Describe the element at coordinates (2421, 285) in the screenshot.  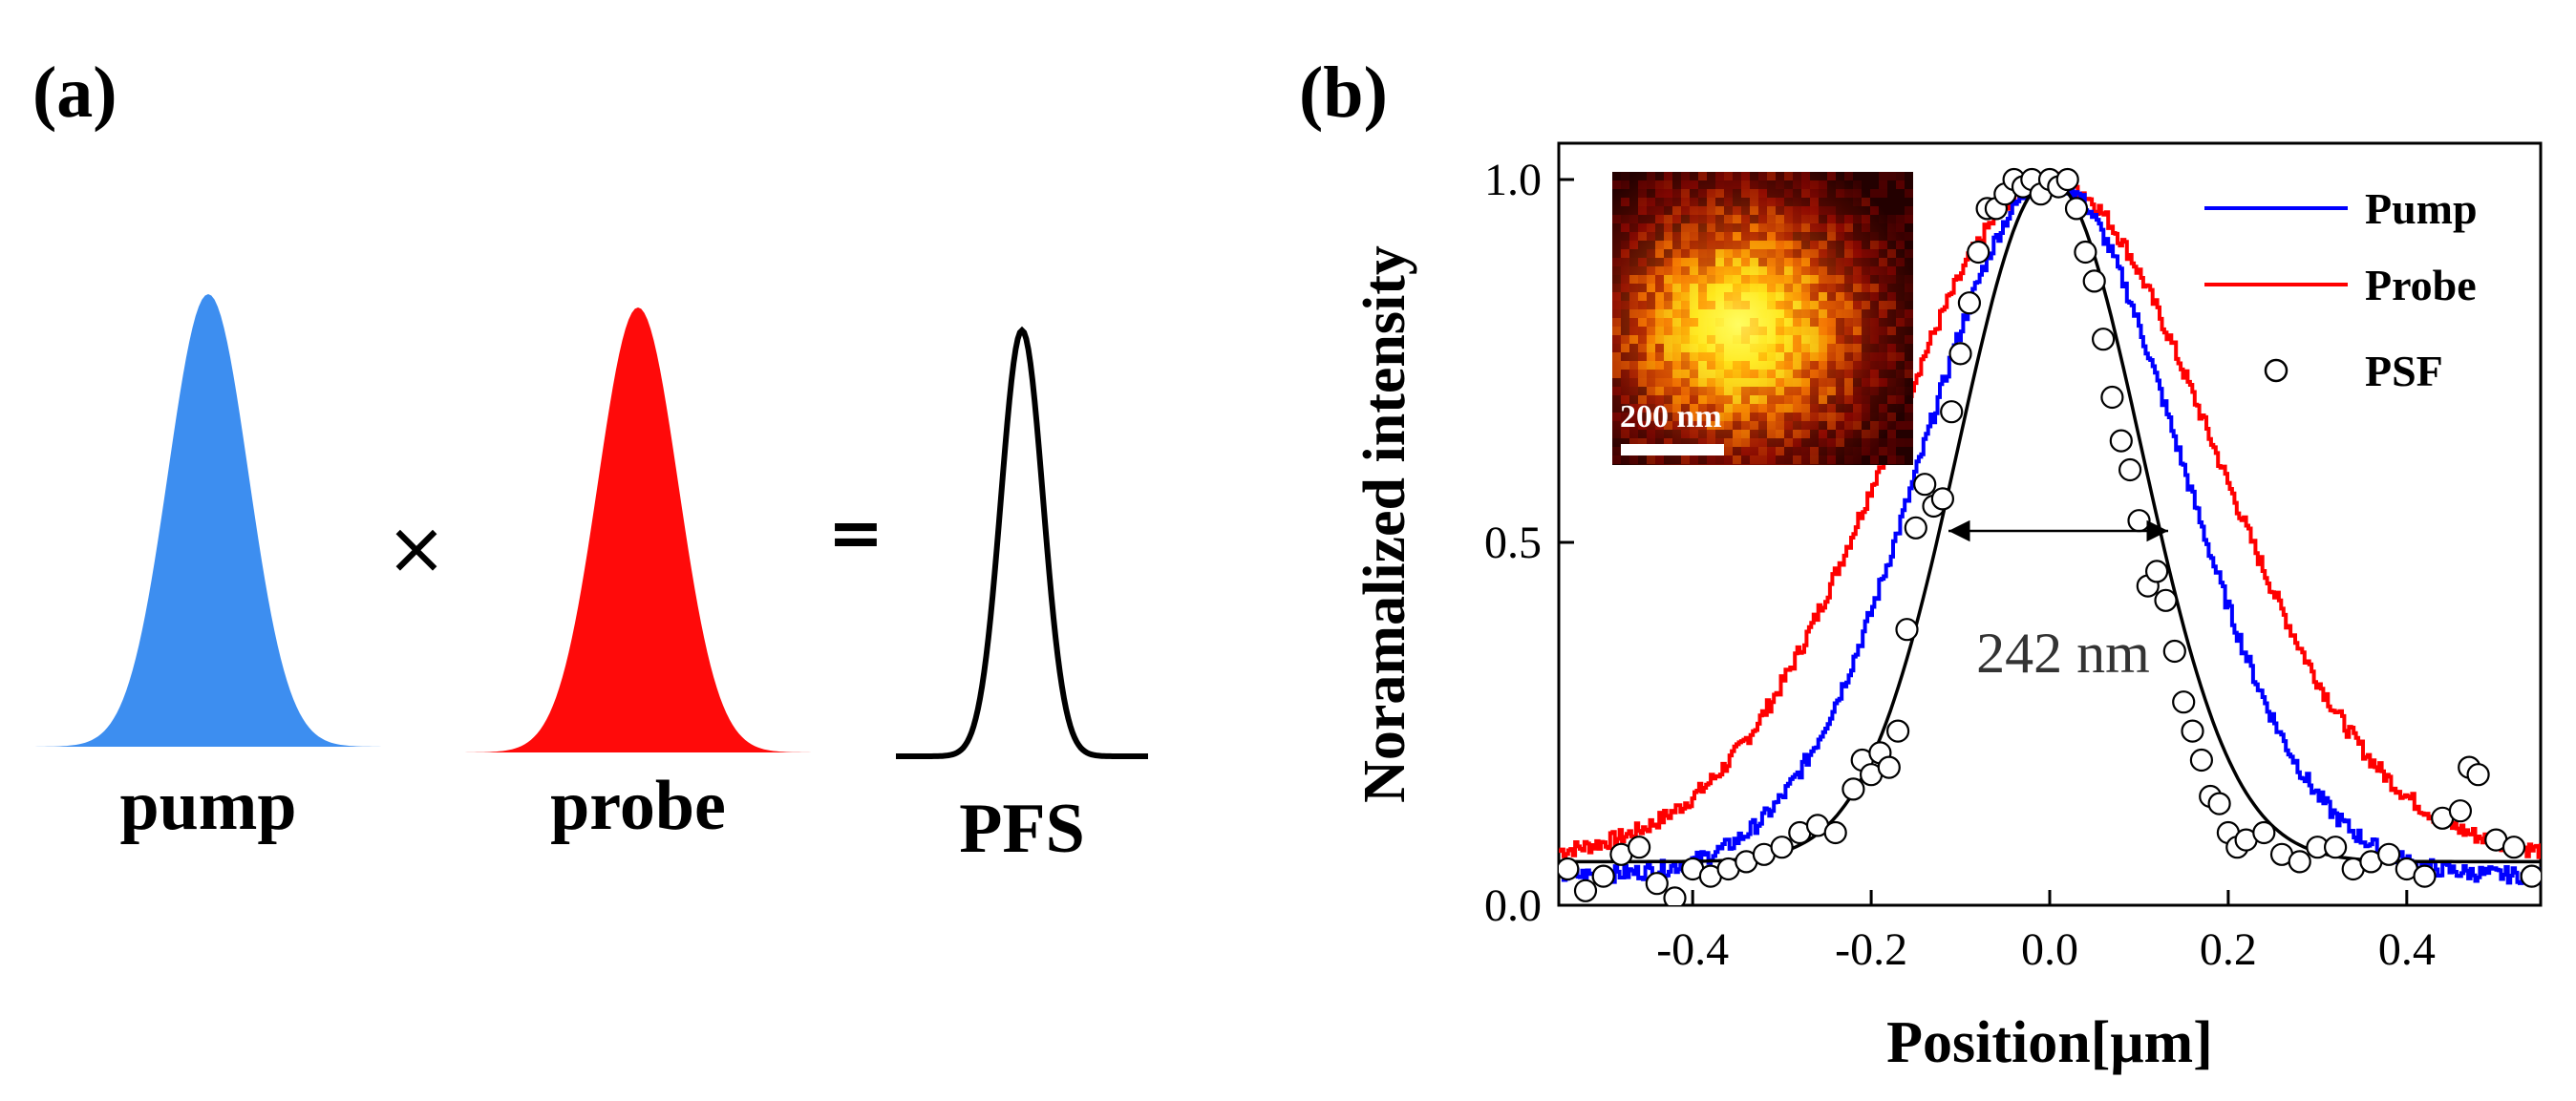
I see `legend-probe-label: Probe` at that location.